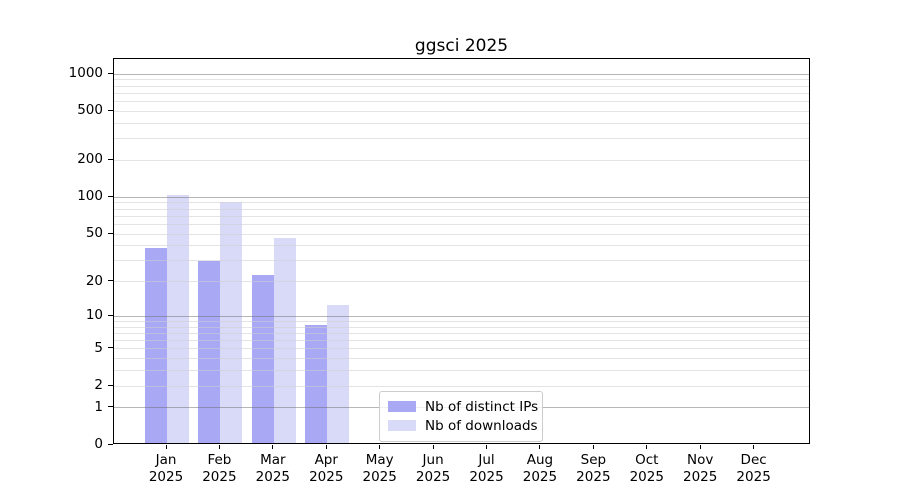 Image resolution: width=900 pixels, height=500 pixels. What do you see at coordinates (402, 406) in the screenshot?
I see `legend-swatch-distinct-ips` at bounding box center [402, 406].